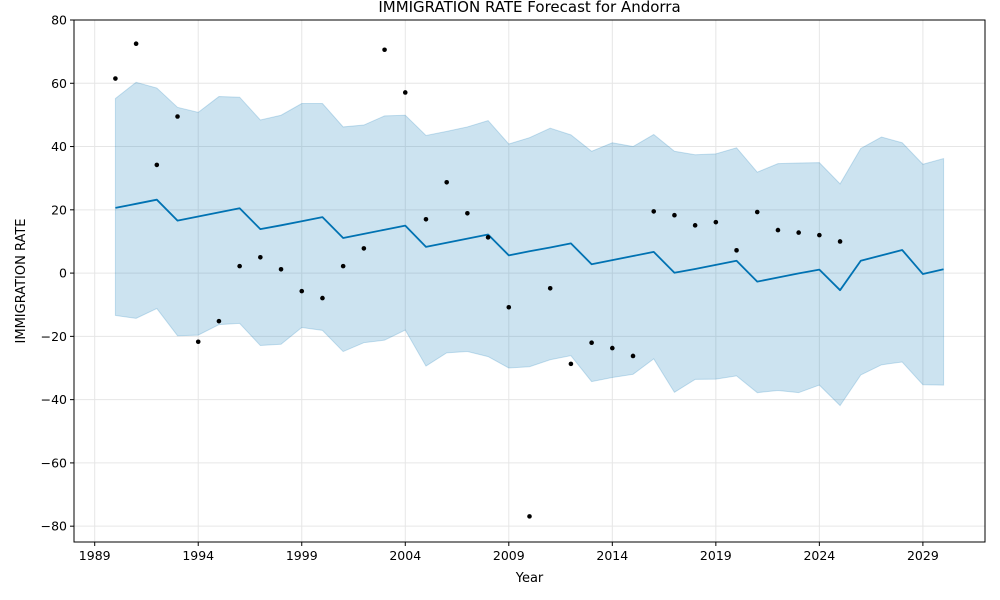 The height and width of the screenshot is (600, 1000). What do you see at coordinates (54, 526) in the screenshot?
I see `y-tick-label: −80` at bounding box center [54, 526].